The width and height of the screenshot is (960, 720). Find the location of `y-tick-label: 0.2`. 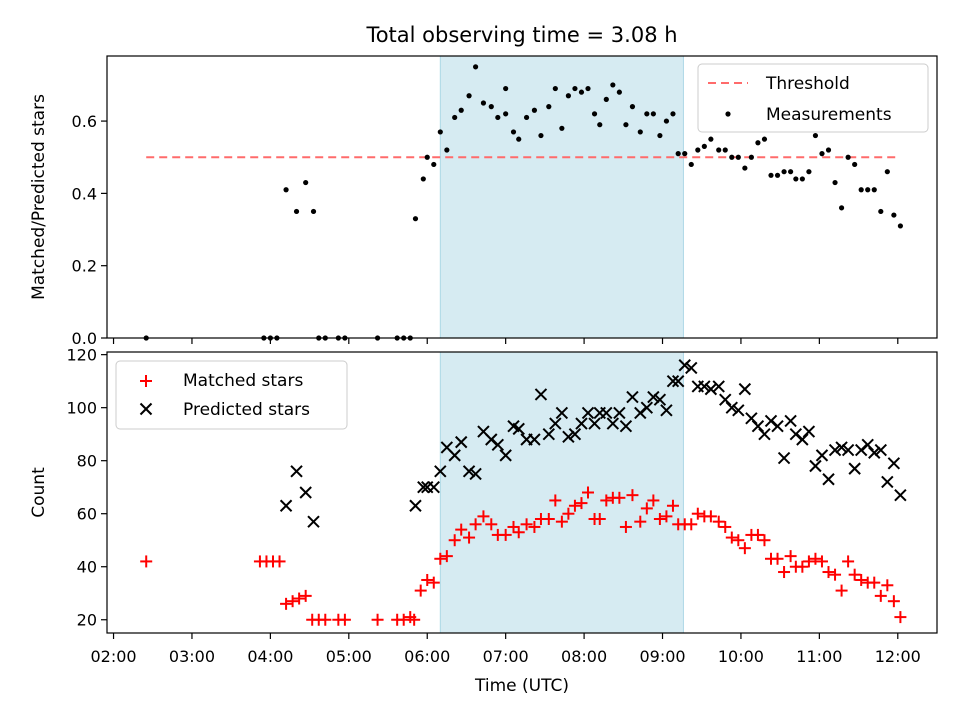

y-tick-label: 0.2 is located at coordinates (84, 266).